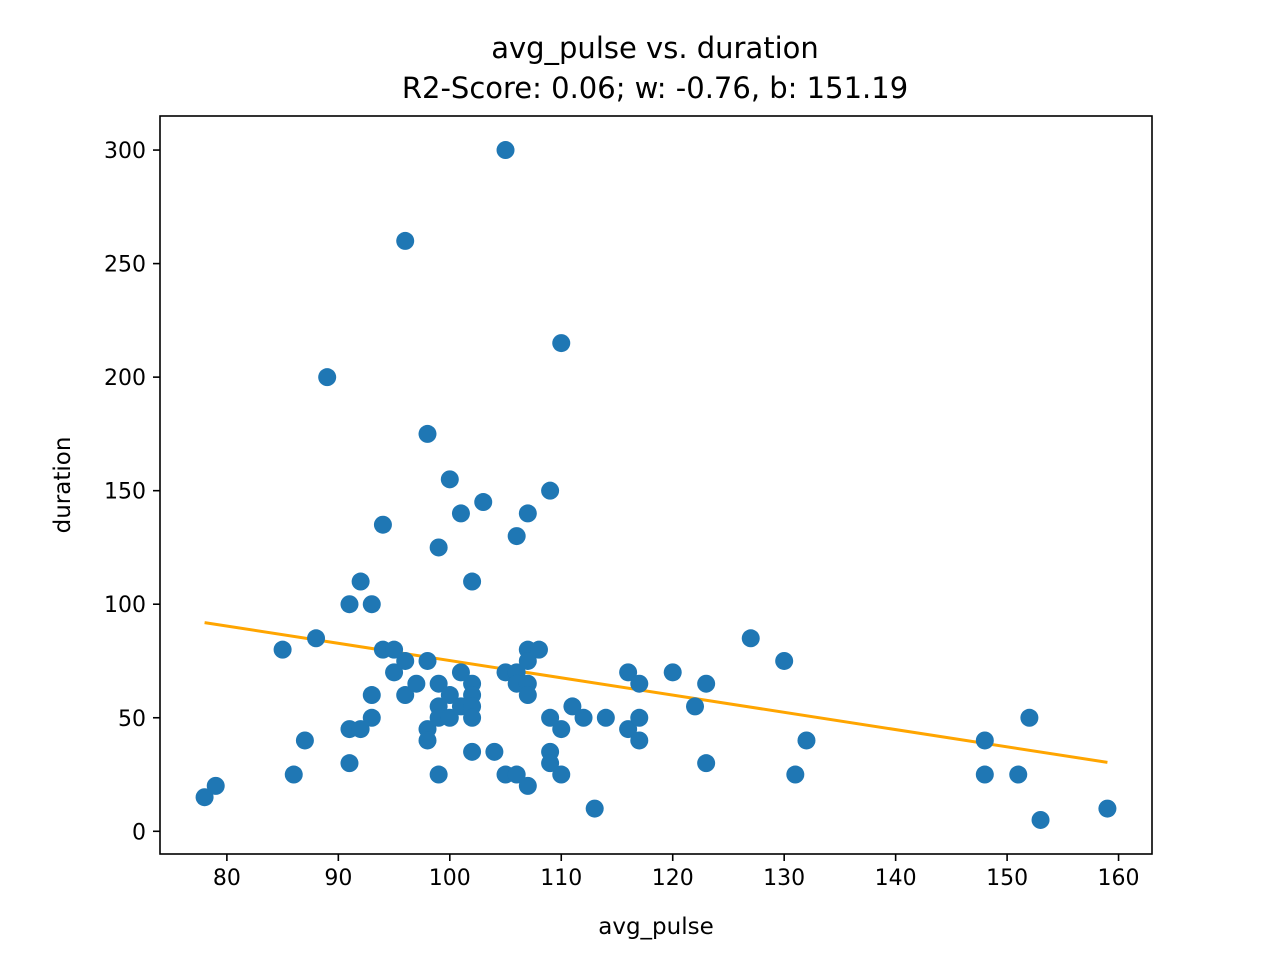  I want to click on x-tick-label: 140, so click(896, 878).